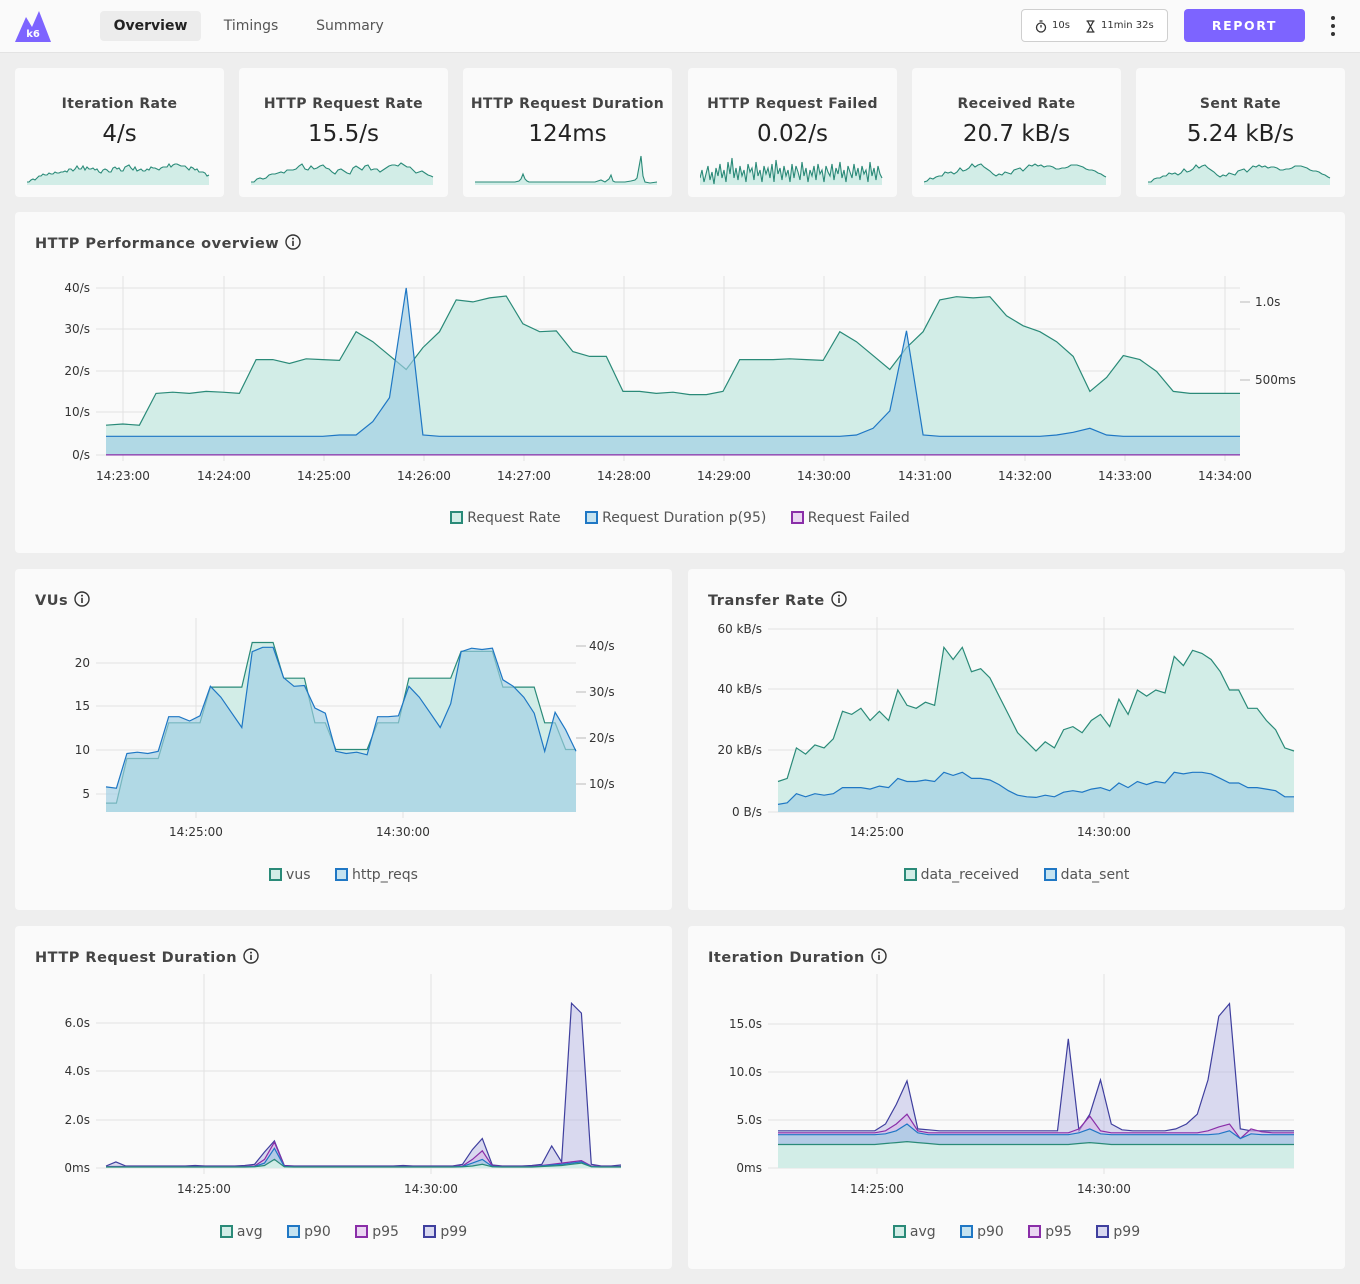 The height and width of the screenshot is (1284, 1360). I want to click on legend-item-vus: vus, so click(290, 875).